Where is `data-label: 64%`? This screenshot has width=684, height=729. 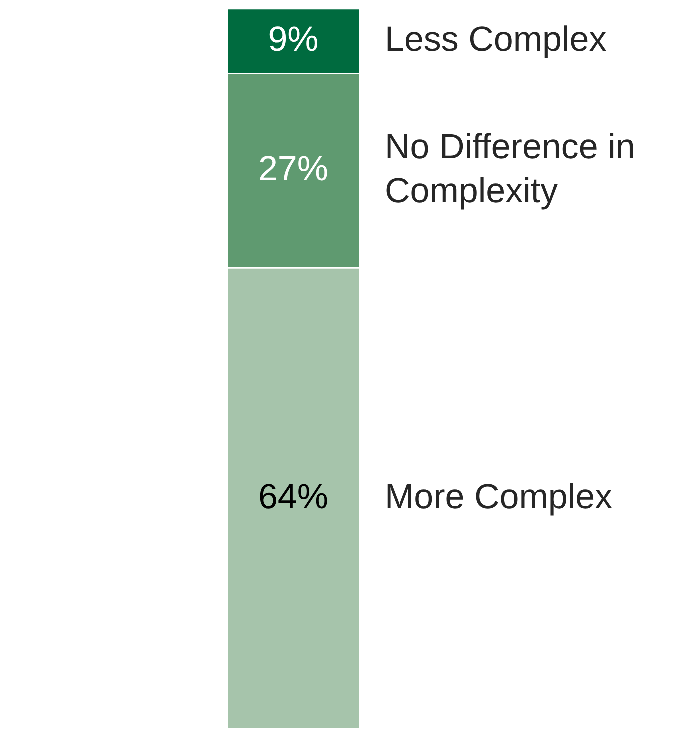 data-label: 64% is located at coordinates (293, 496).